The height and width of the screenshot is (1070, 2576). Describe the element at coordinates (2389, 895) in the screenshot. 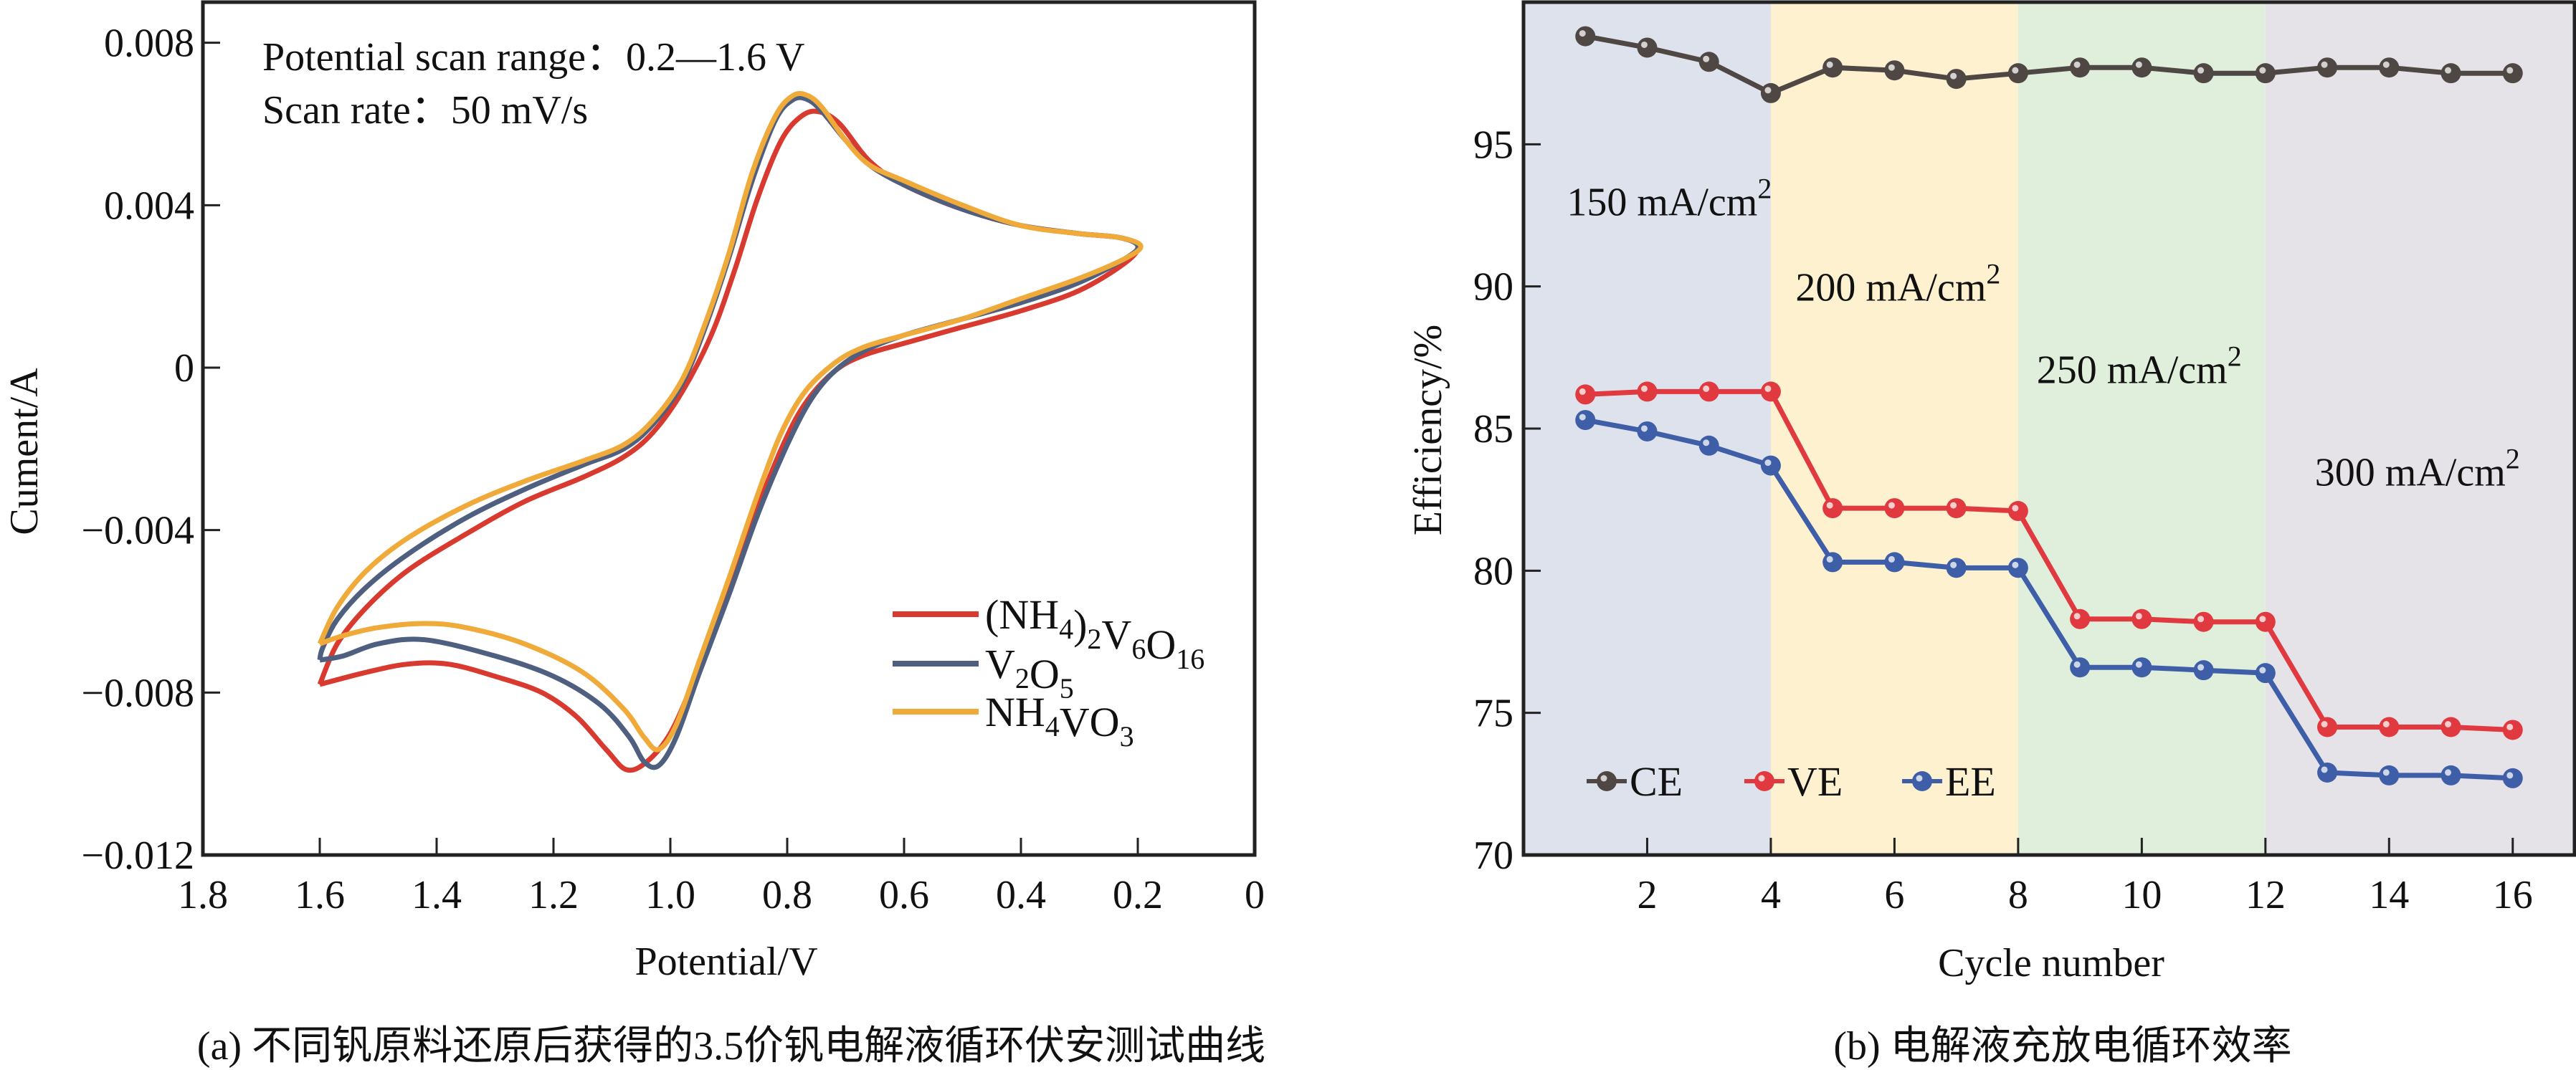

I see `efficiency-x-tick-label: 14` at that location.